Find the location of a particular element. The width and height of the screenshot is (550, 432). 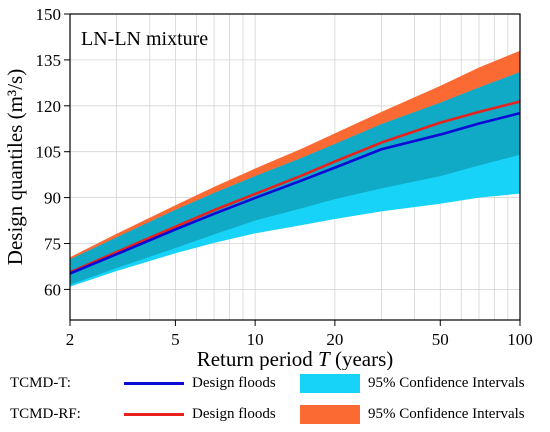

x-tick-label: 20 is located at coordinates (334, 339).